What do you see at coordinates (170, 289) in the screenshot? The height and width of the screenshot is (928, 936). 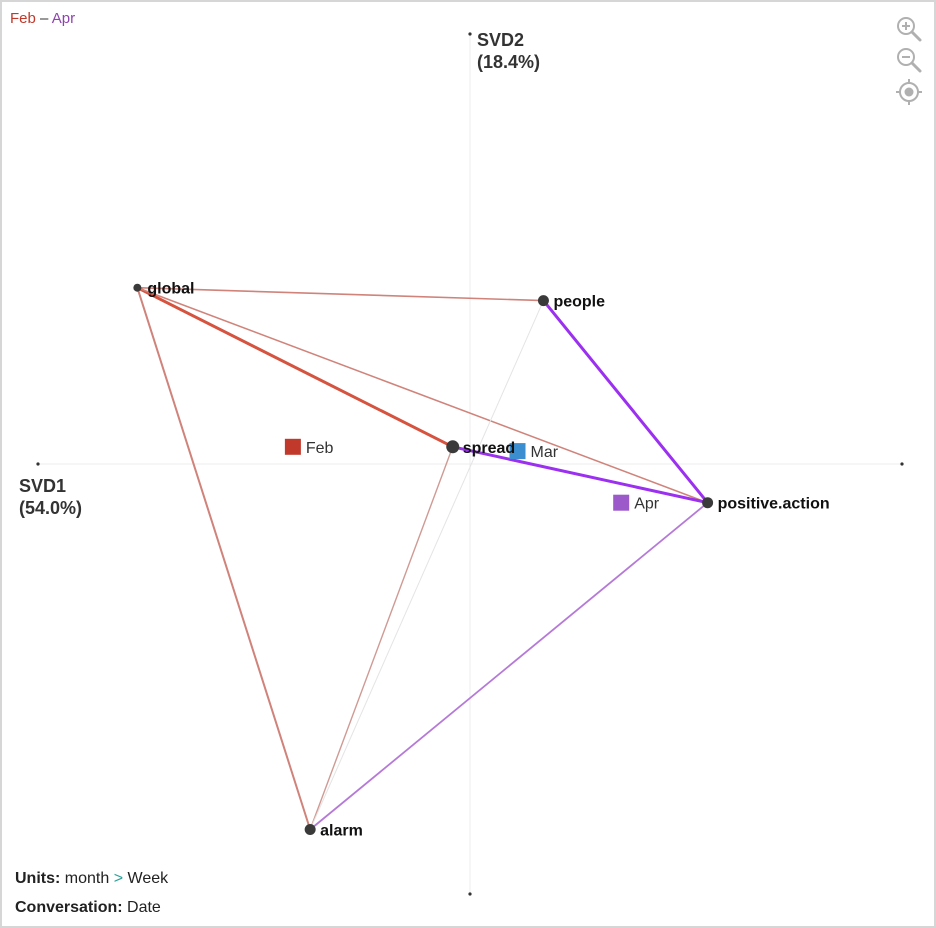 I see `term-label-global: global` at bounding box center [170, 289].